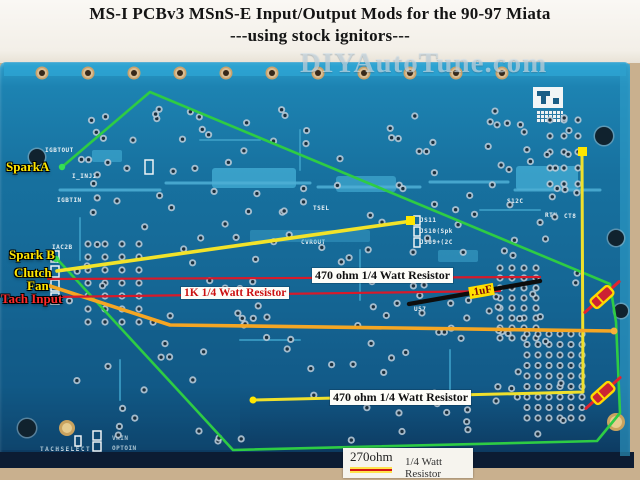 This screenshot has width=640, height=480. Describe the element at coordinates (59, 150) in the screenshot. I see `silkscreen-igbtout: IGBTOUT` at that location.